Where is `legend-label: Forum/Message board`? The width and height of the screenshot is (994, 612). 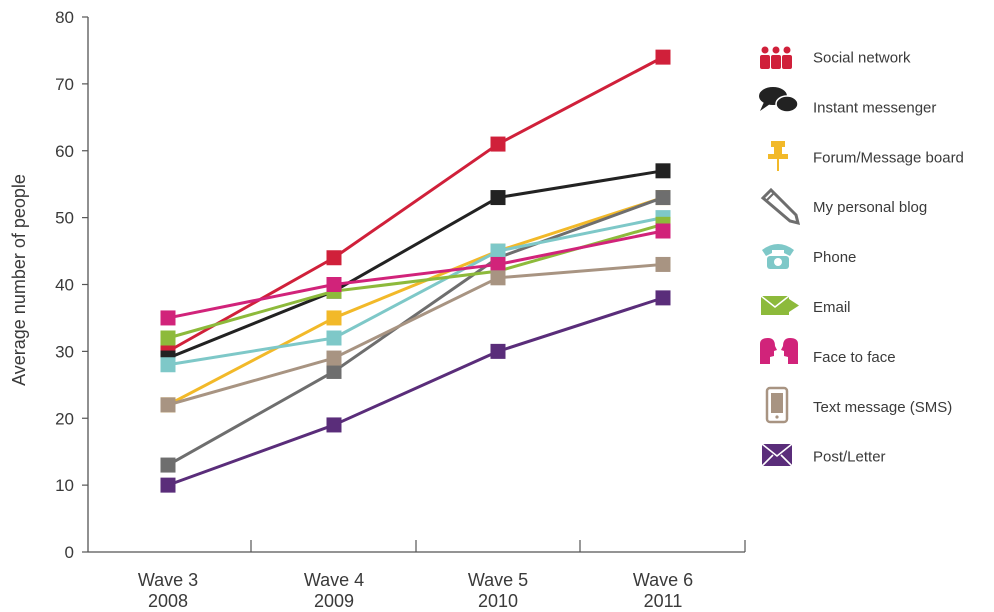 legend-label: Forum/Message board is located at coordinates (888, 157).